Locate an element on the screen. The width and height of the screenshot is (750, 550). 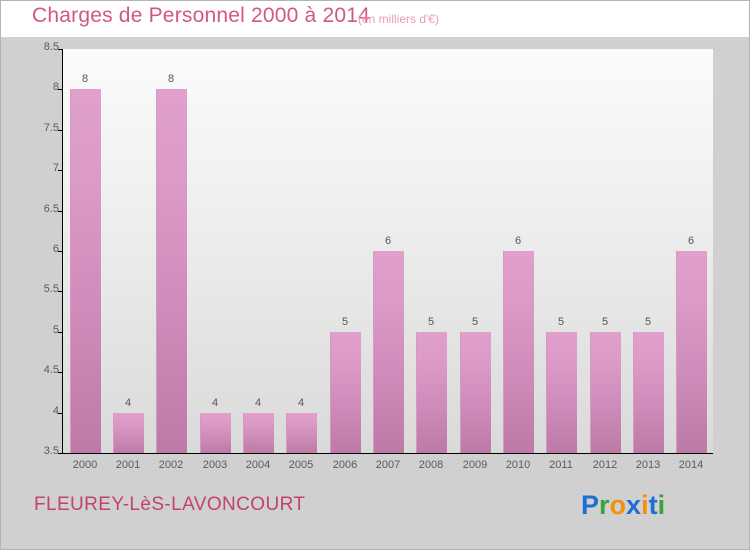
y-tick-label: 6.5 is located at coordinates (51, 208).